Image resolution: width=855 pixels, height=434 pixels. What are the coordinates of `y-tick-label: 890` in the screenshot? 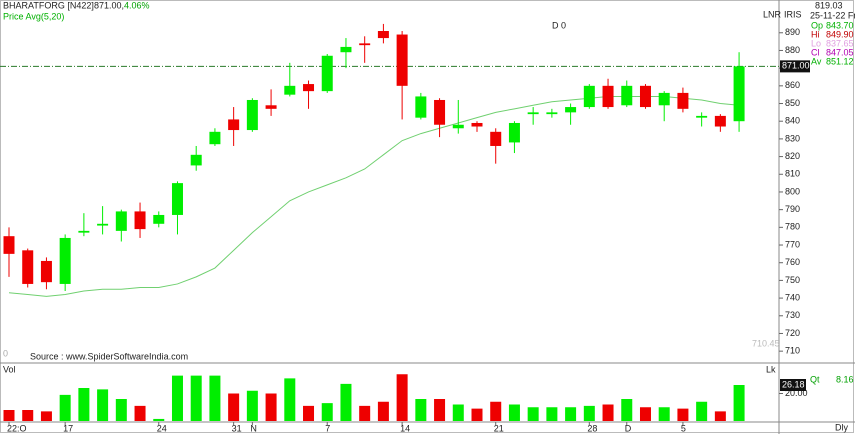 It's located at (792, 32).